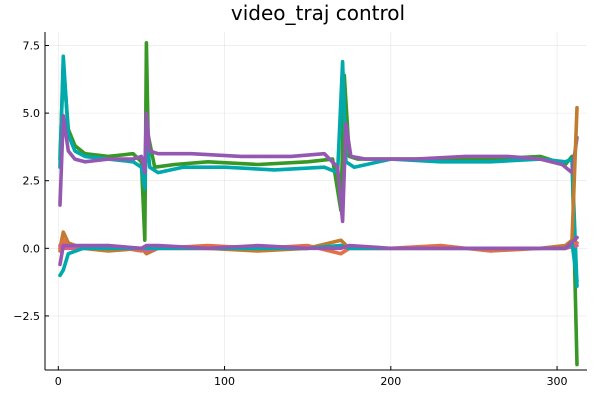  I want to click on chart-title: video_traj control, so click(318, 13).